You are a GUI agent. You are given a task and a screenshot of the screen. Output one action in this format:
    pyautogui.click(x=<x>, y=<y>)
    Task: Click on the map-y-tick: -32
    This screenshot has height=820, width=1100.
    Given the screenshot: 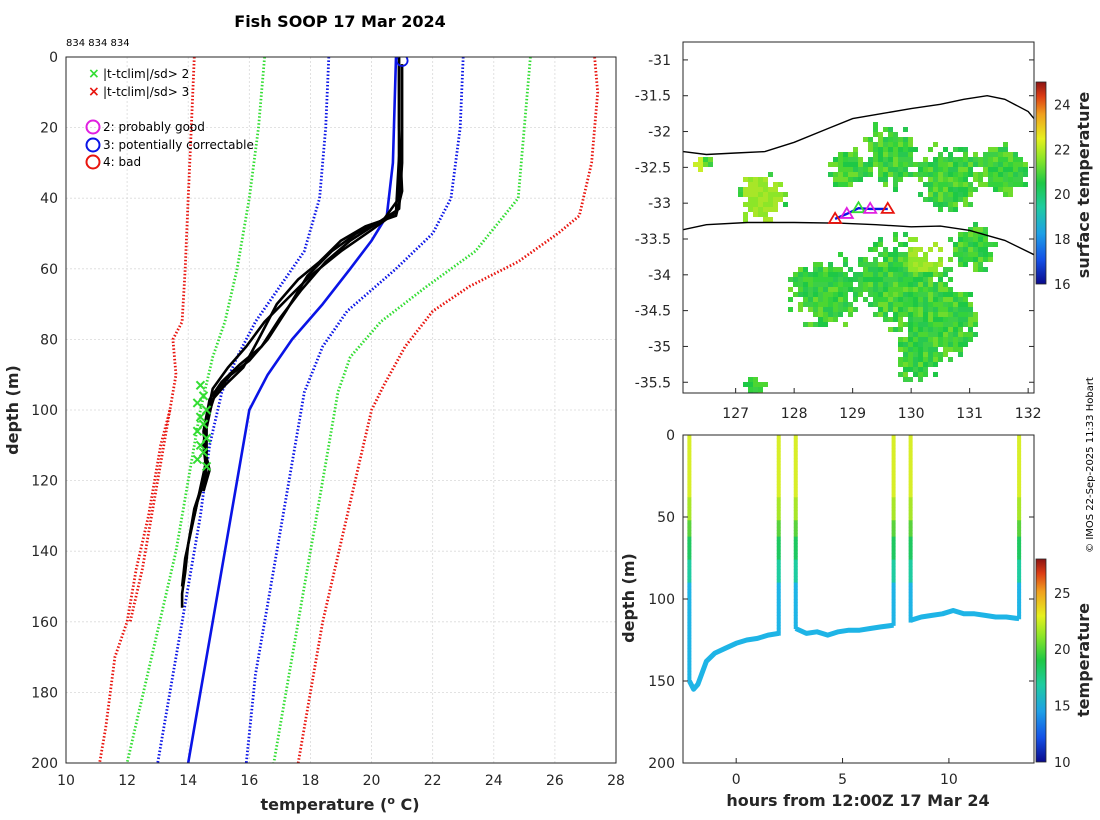 What is the action you would take?
    pyautogui.click(x=659, y=133)
    